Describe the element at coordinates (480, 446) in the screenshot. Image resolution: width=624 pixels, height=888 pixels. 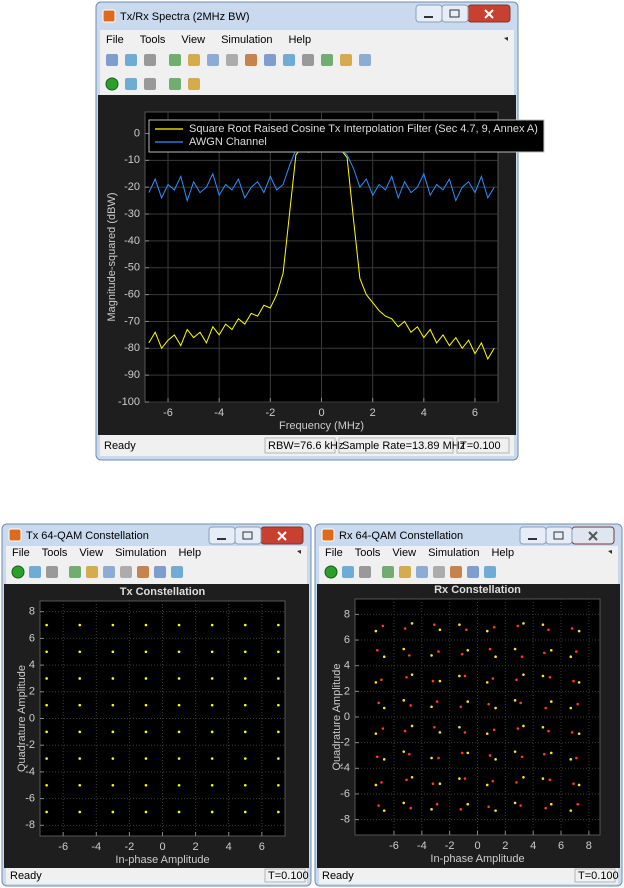
I see `status-text: T=0.100` at that location.